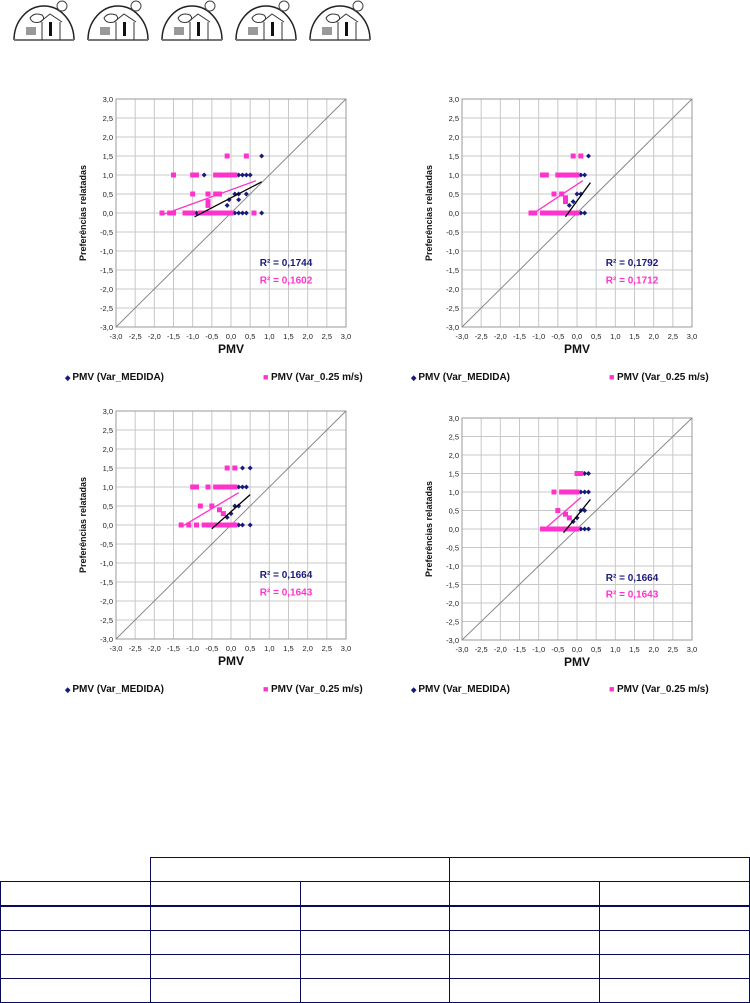  What do you see at coordinates (135, 648) in the screenshot?
I see `x-tick-label: -2,5` at bounding box center [135, 648].